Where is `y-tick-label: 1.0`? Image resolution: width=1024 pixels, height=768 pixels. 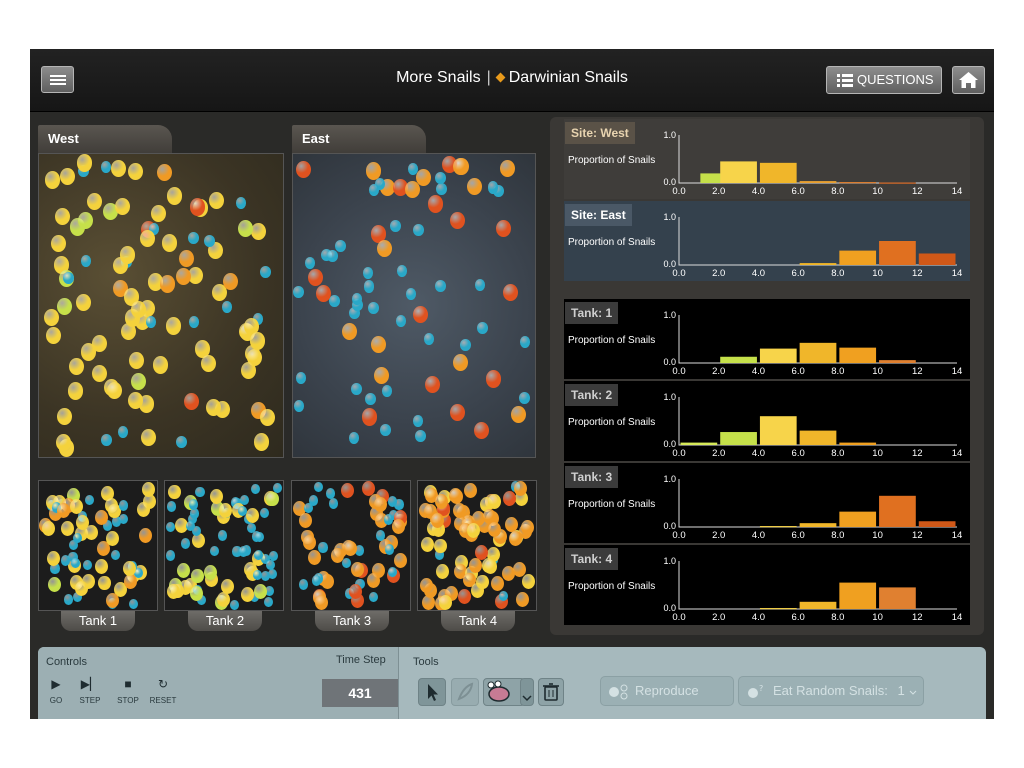 y-tick-label: 1.0 is located at coordinates (669, 135).